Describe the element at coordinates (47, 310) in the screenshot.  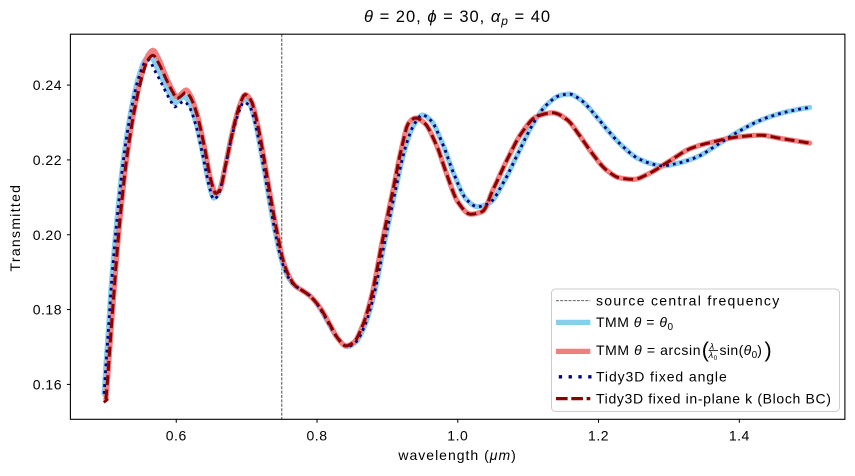
I see `svg-text: 0.18` at that location.